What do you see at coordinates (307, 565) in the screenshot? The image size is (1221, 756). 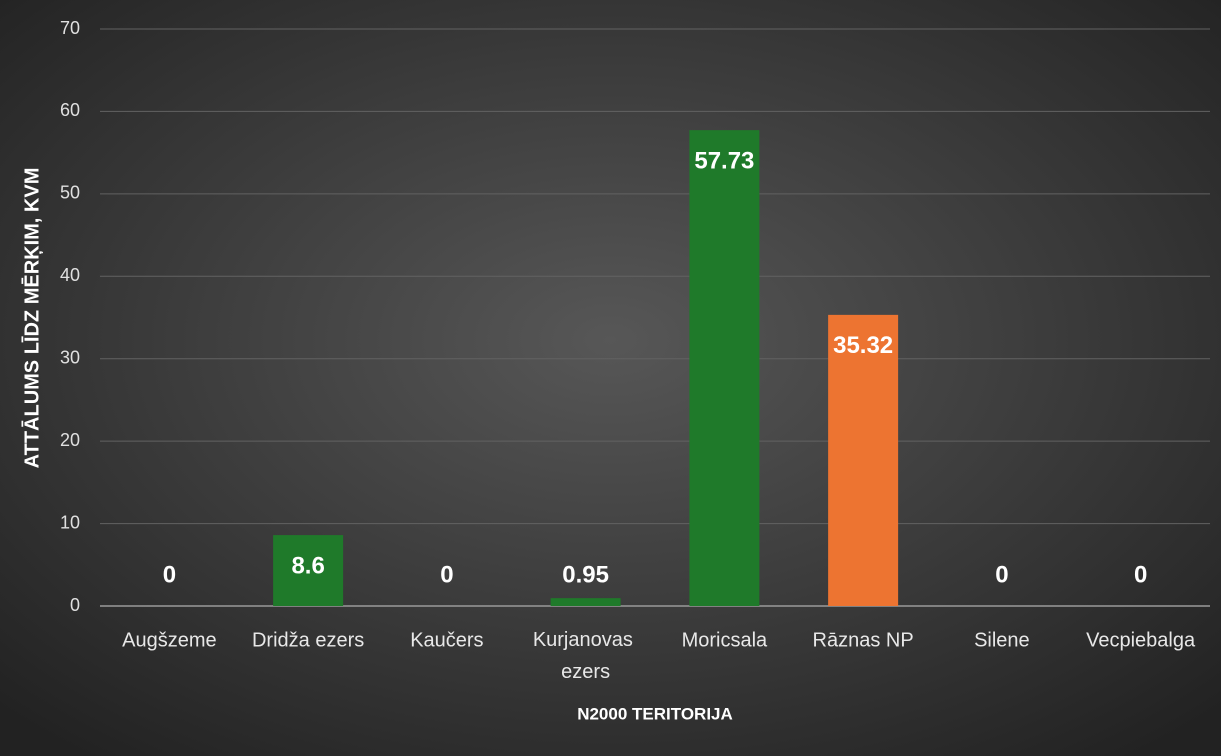 I see `data-label: 8.6` at bounding box center [307, 565].